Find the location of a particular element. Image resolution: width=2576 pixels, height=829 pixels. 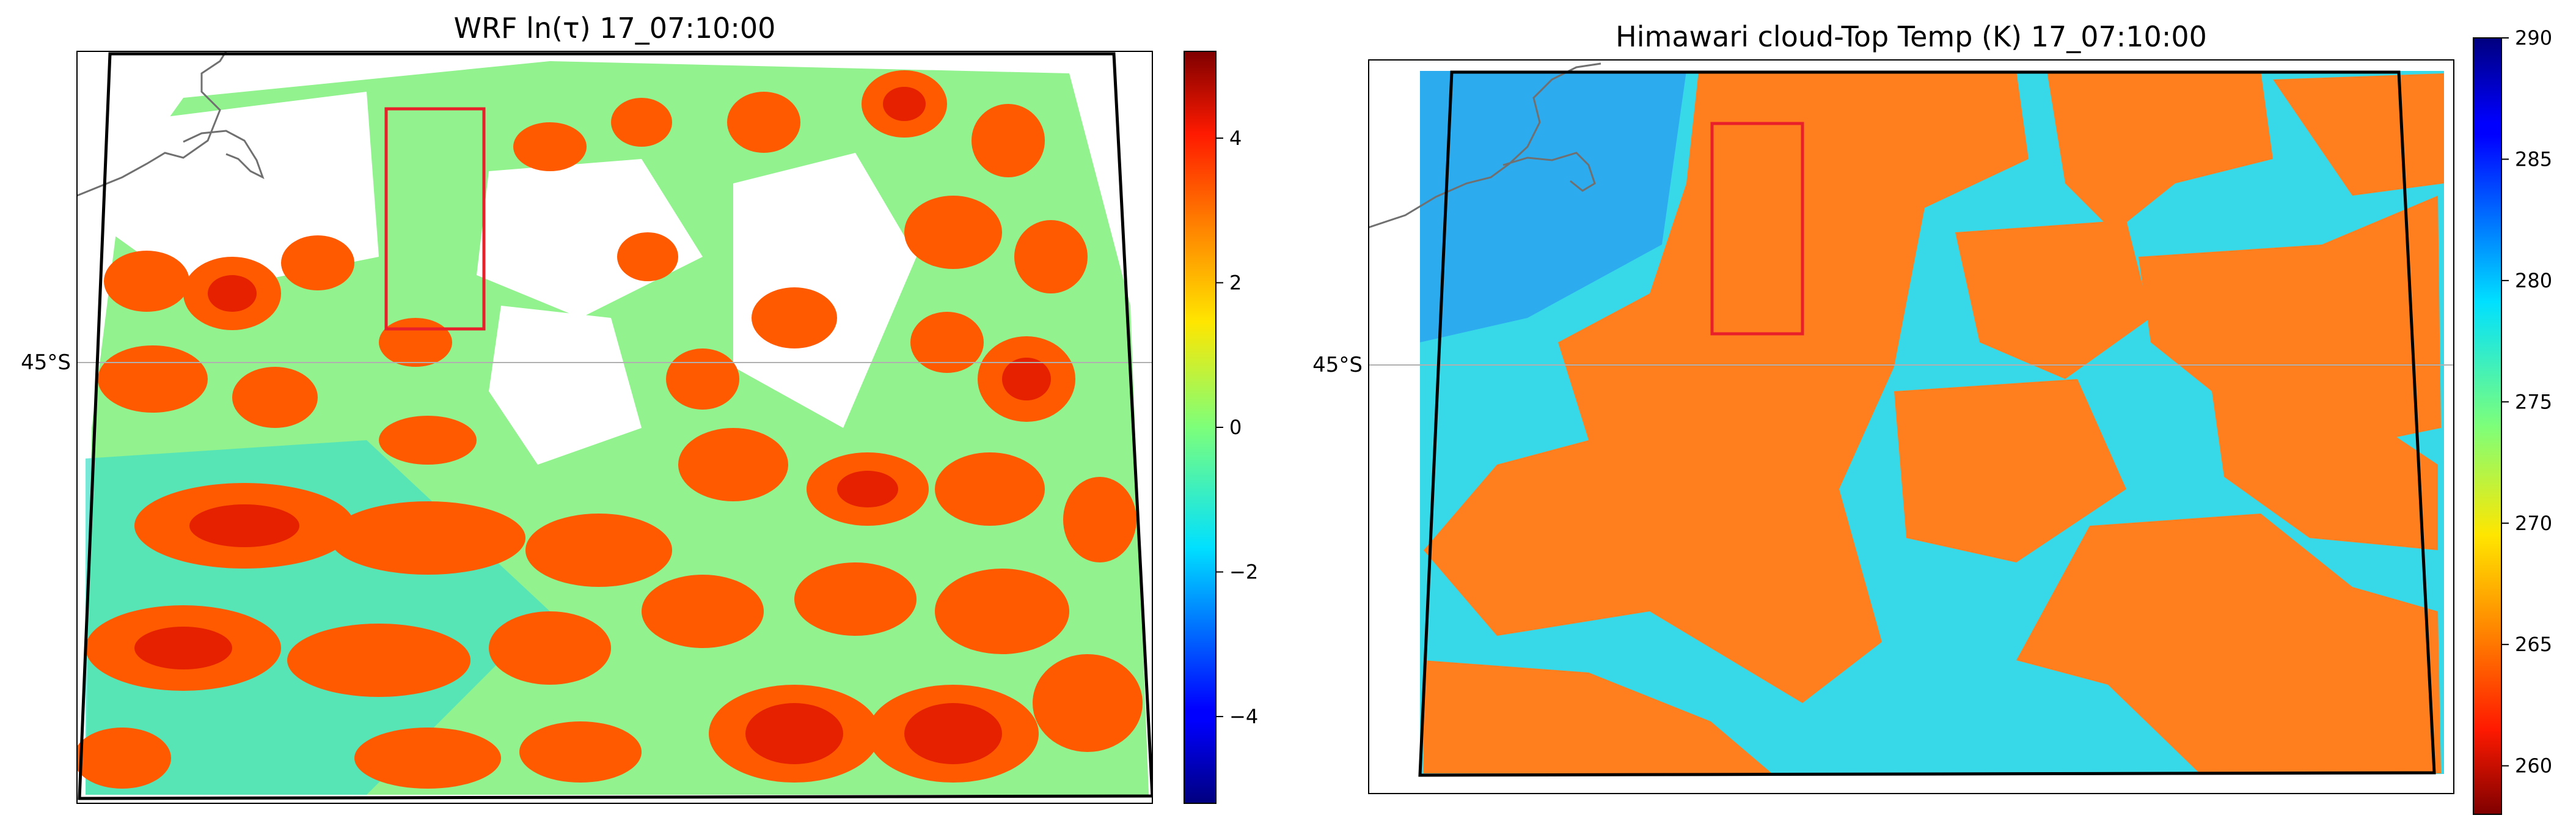

right-colorbar-tick-label: 285 is located at coordinates (2533, 159).